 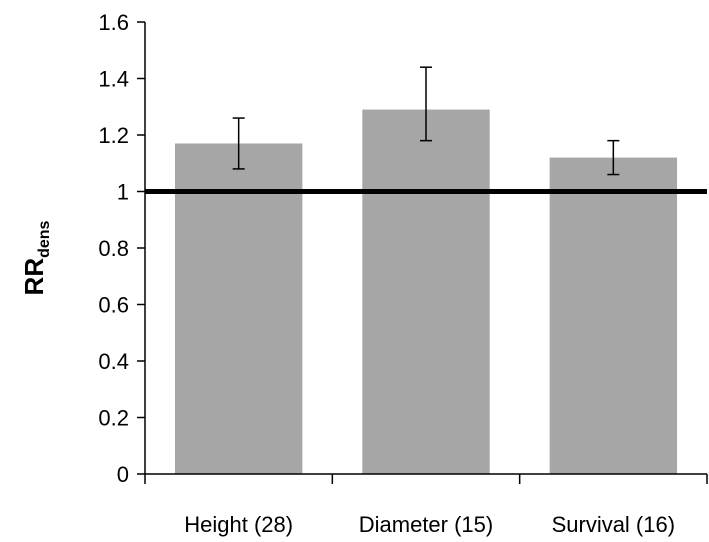 I want to click on y-tick-label: 0, so click(x=123, y=474).